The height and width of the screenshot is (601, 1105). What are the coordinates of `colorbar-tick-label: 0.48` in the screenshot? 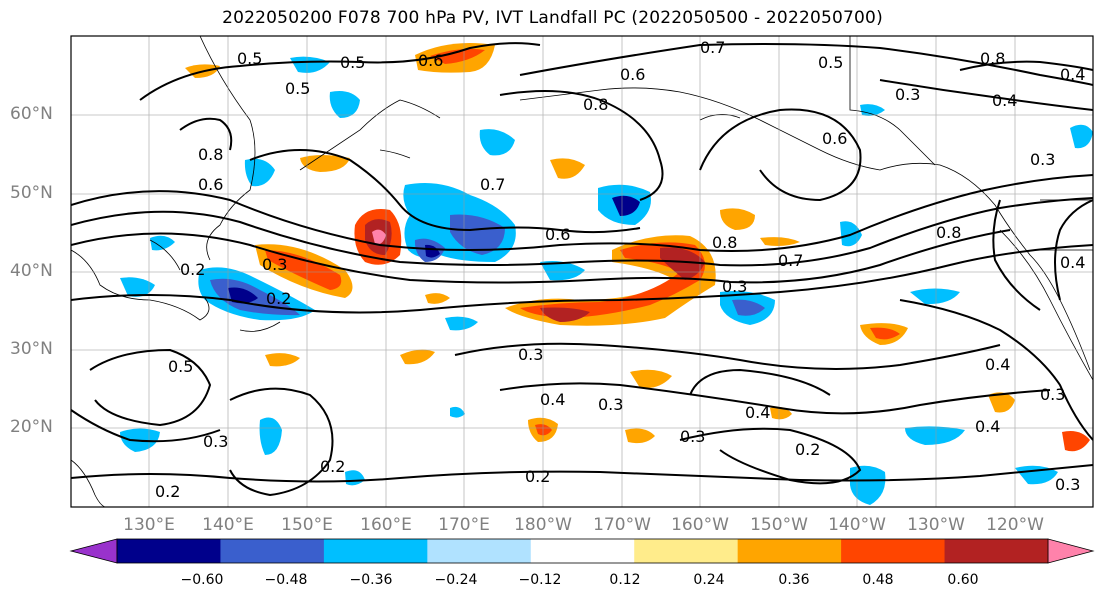 It's located at (878, 580).